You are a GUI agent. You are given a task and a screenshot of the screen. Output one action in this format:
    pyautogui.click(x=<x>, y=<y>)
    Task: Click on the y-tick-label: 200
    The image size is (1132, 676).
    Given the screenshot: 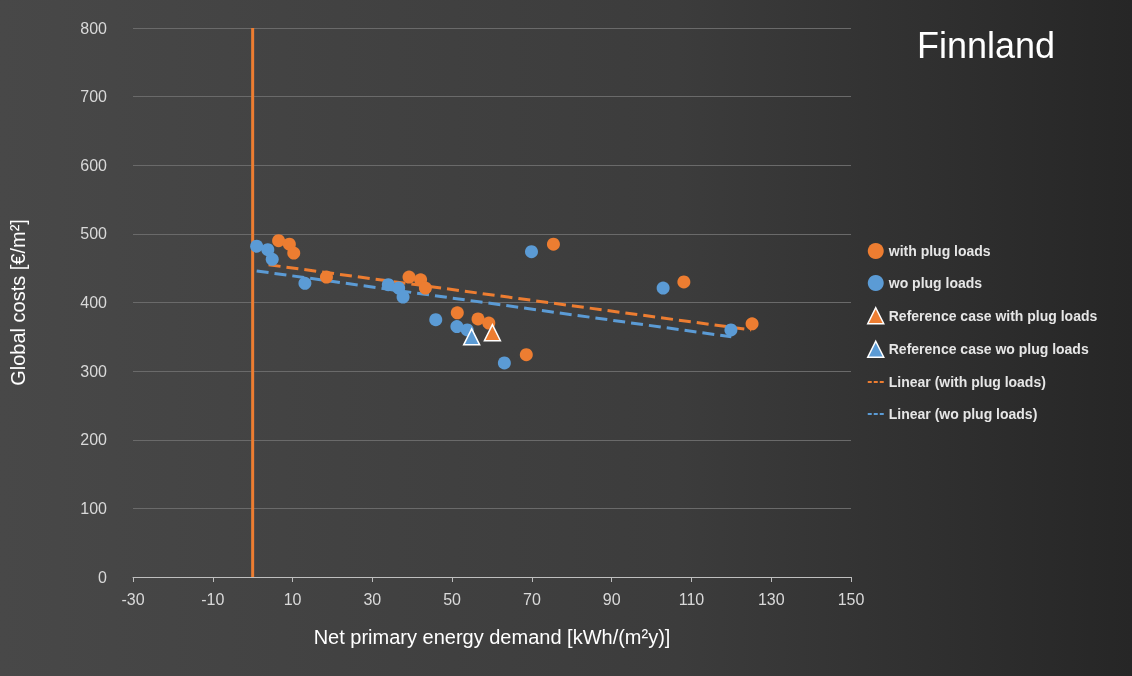 What is the action you would take?
    pyautogui.click(x=94, y=440)
    